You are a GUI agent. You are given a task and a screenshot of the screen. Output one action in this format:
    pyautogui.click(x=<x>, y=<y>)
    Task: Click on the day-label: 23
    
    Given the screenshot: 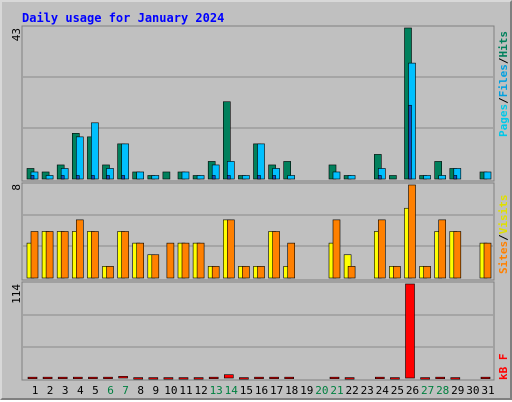 What is the action you would take?
    pyautogui.click(x=367, y=390)
    